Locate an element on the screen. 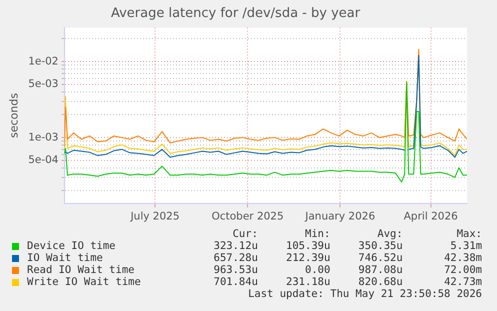 The height and width of the screenshot is (311, 497). text: 350.35u is located at coordinates (380, 246).